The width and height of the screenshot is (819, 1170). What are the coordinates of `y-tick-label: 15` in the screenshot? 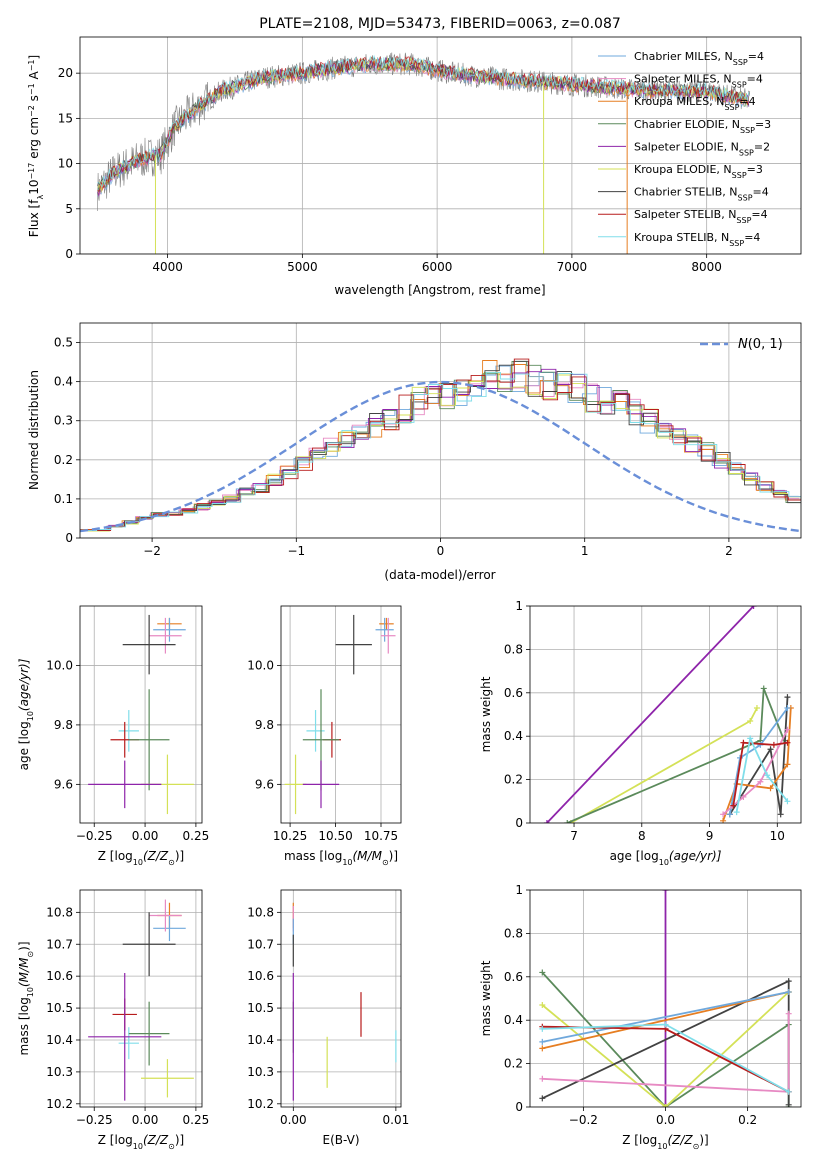 It's located at (65, 118).